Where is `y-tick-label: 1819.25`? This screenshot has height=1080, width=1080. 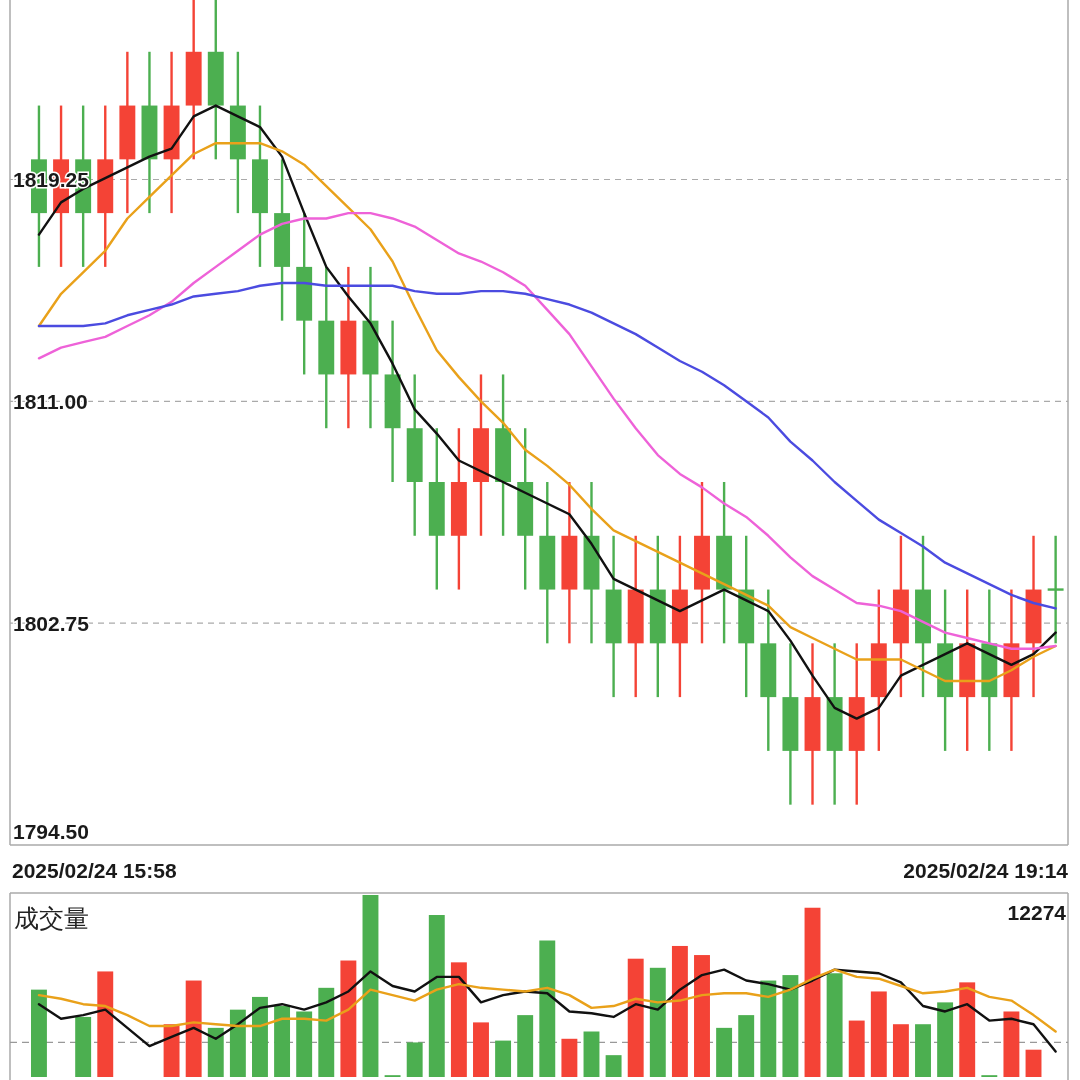 y-tick-label: 1819.25 is located at coordinates (51, 179).